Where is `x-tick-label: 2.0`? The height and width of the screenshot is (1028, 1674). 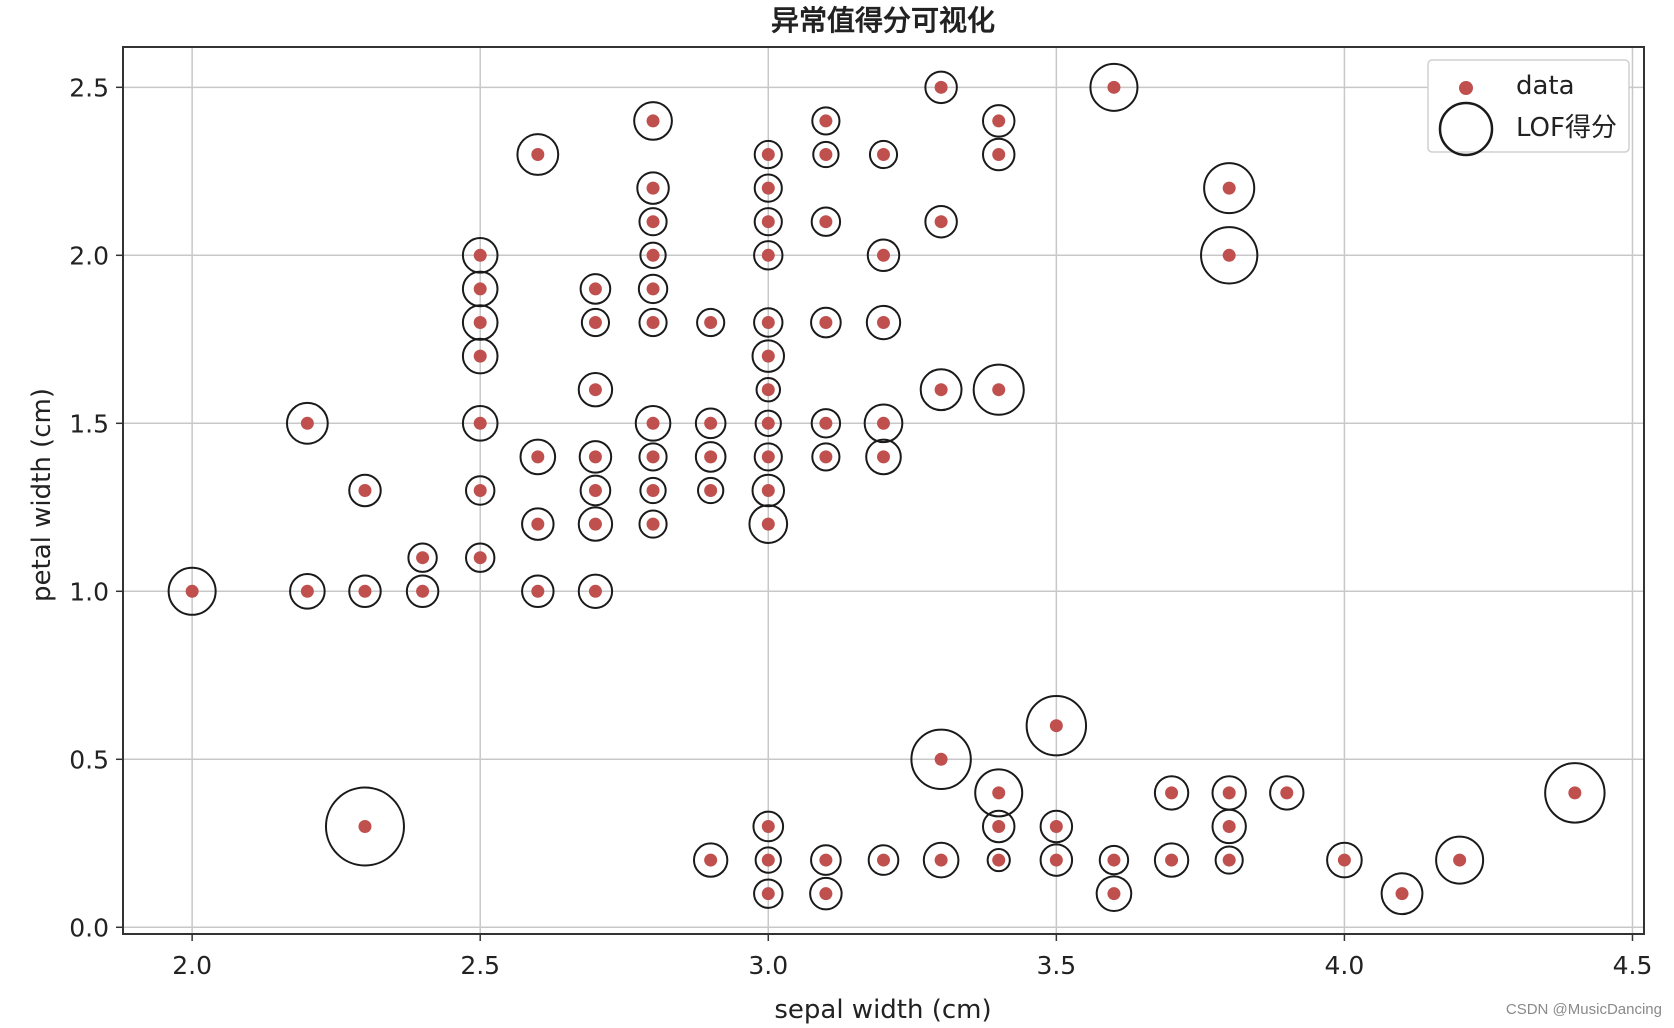 x-tick-label: 2.0 is located at coordinates (192, 965).